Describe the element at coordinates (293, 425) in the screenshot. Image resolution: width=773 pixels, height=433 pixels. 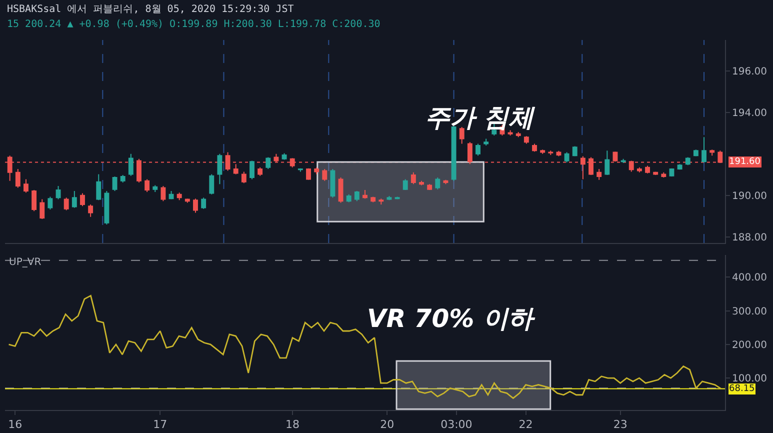
I see `x-tick-label: 18` at that location.